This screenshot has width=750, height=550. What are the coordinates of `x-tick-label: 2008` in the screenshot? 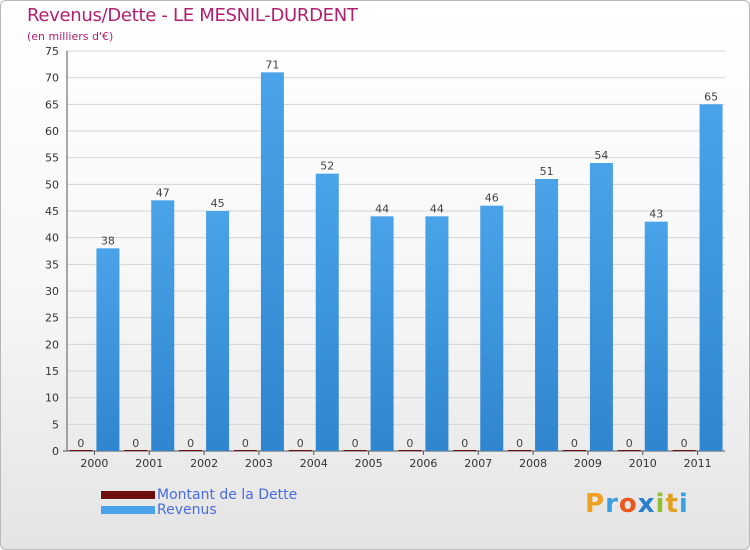 It's located at (533, 463).